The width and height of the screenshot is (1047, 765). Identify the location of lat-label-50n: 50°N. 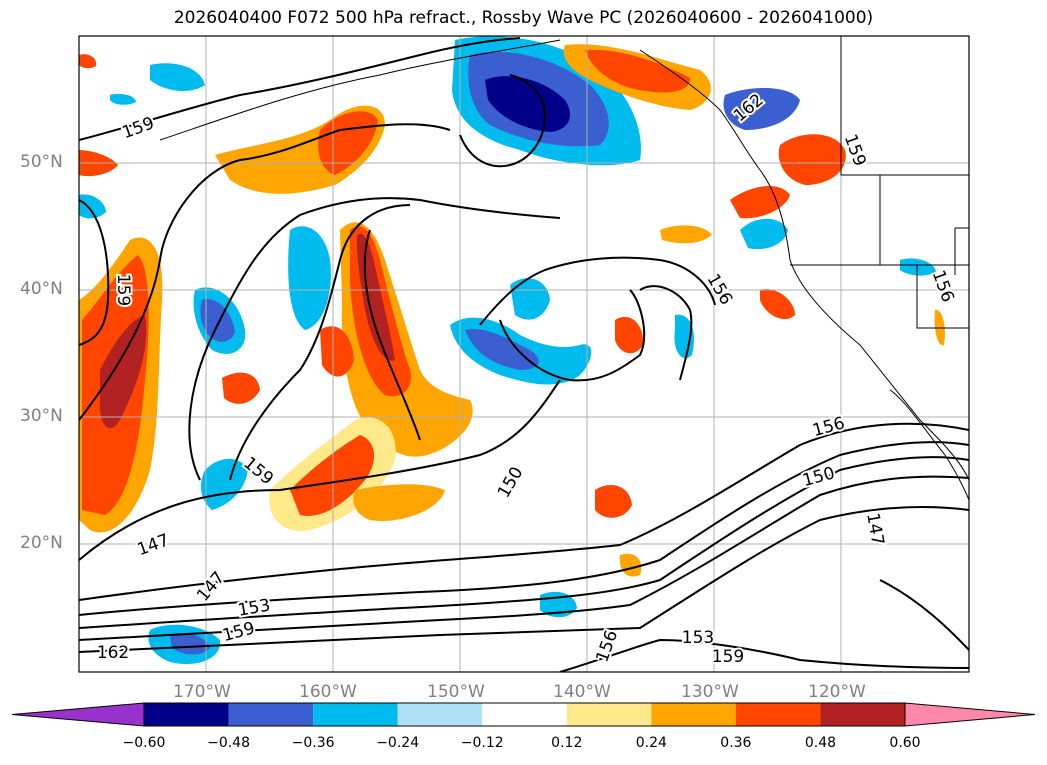
(41, 162).